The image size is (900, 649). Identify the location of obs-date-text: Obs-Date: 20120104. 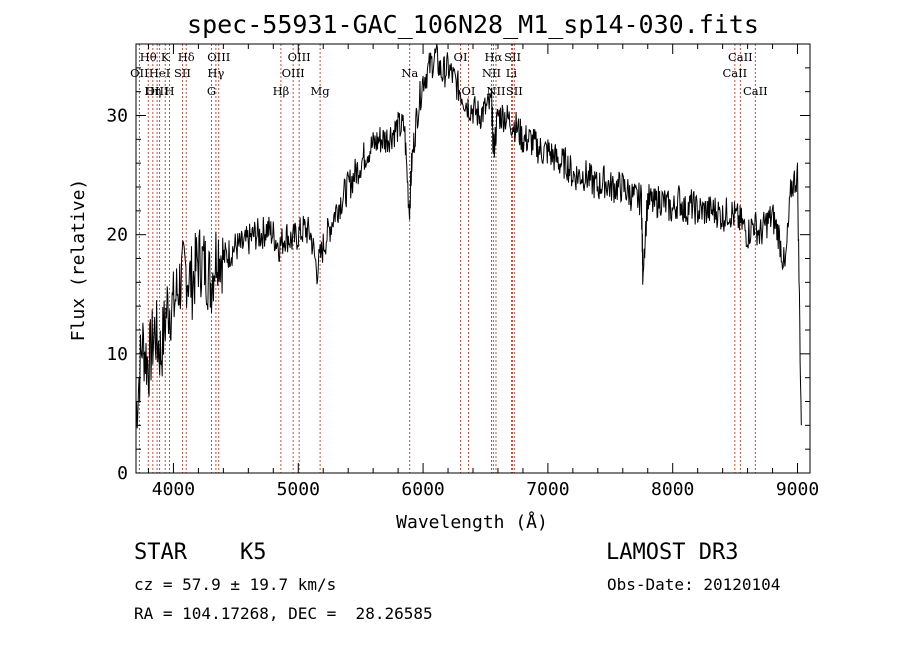
(694, 584).